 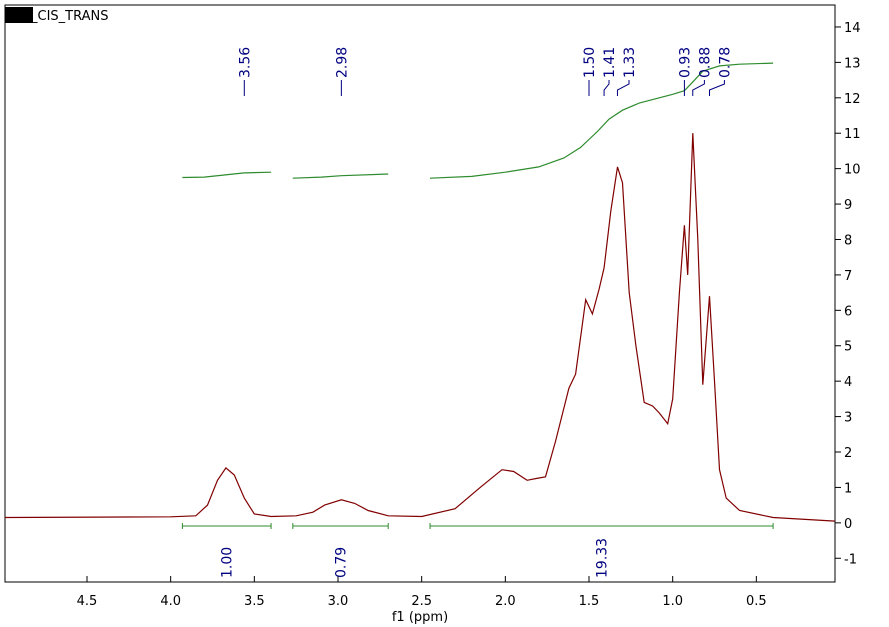 What do you see at coordinates (610, 62) in the screenshot?
I see `peak-label: 1.41` at bounding box center [610, 62].